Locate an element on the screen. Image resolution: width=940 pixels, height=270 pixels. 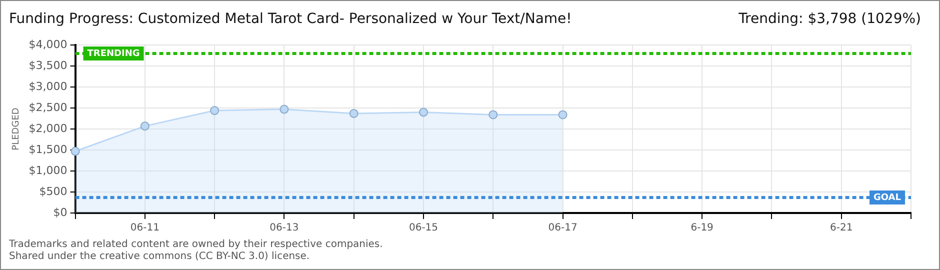
x-tick-label: 06-11 is located at coordinates (145, 228).